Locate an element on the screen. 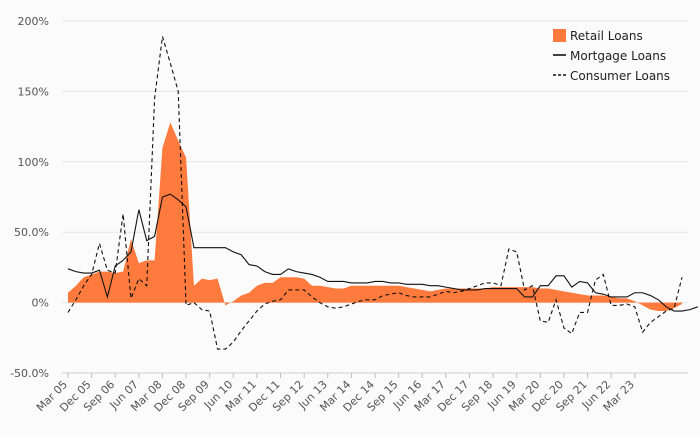  y-tick-label: 150% is located at coordinates (33, 91).